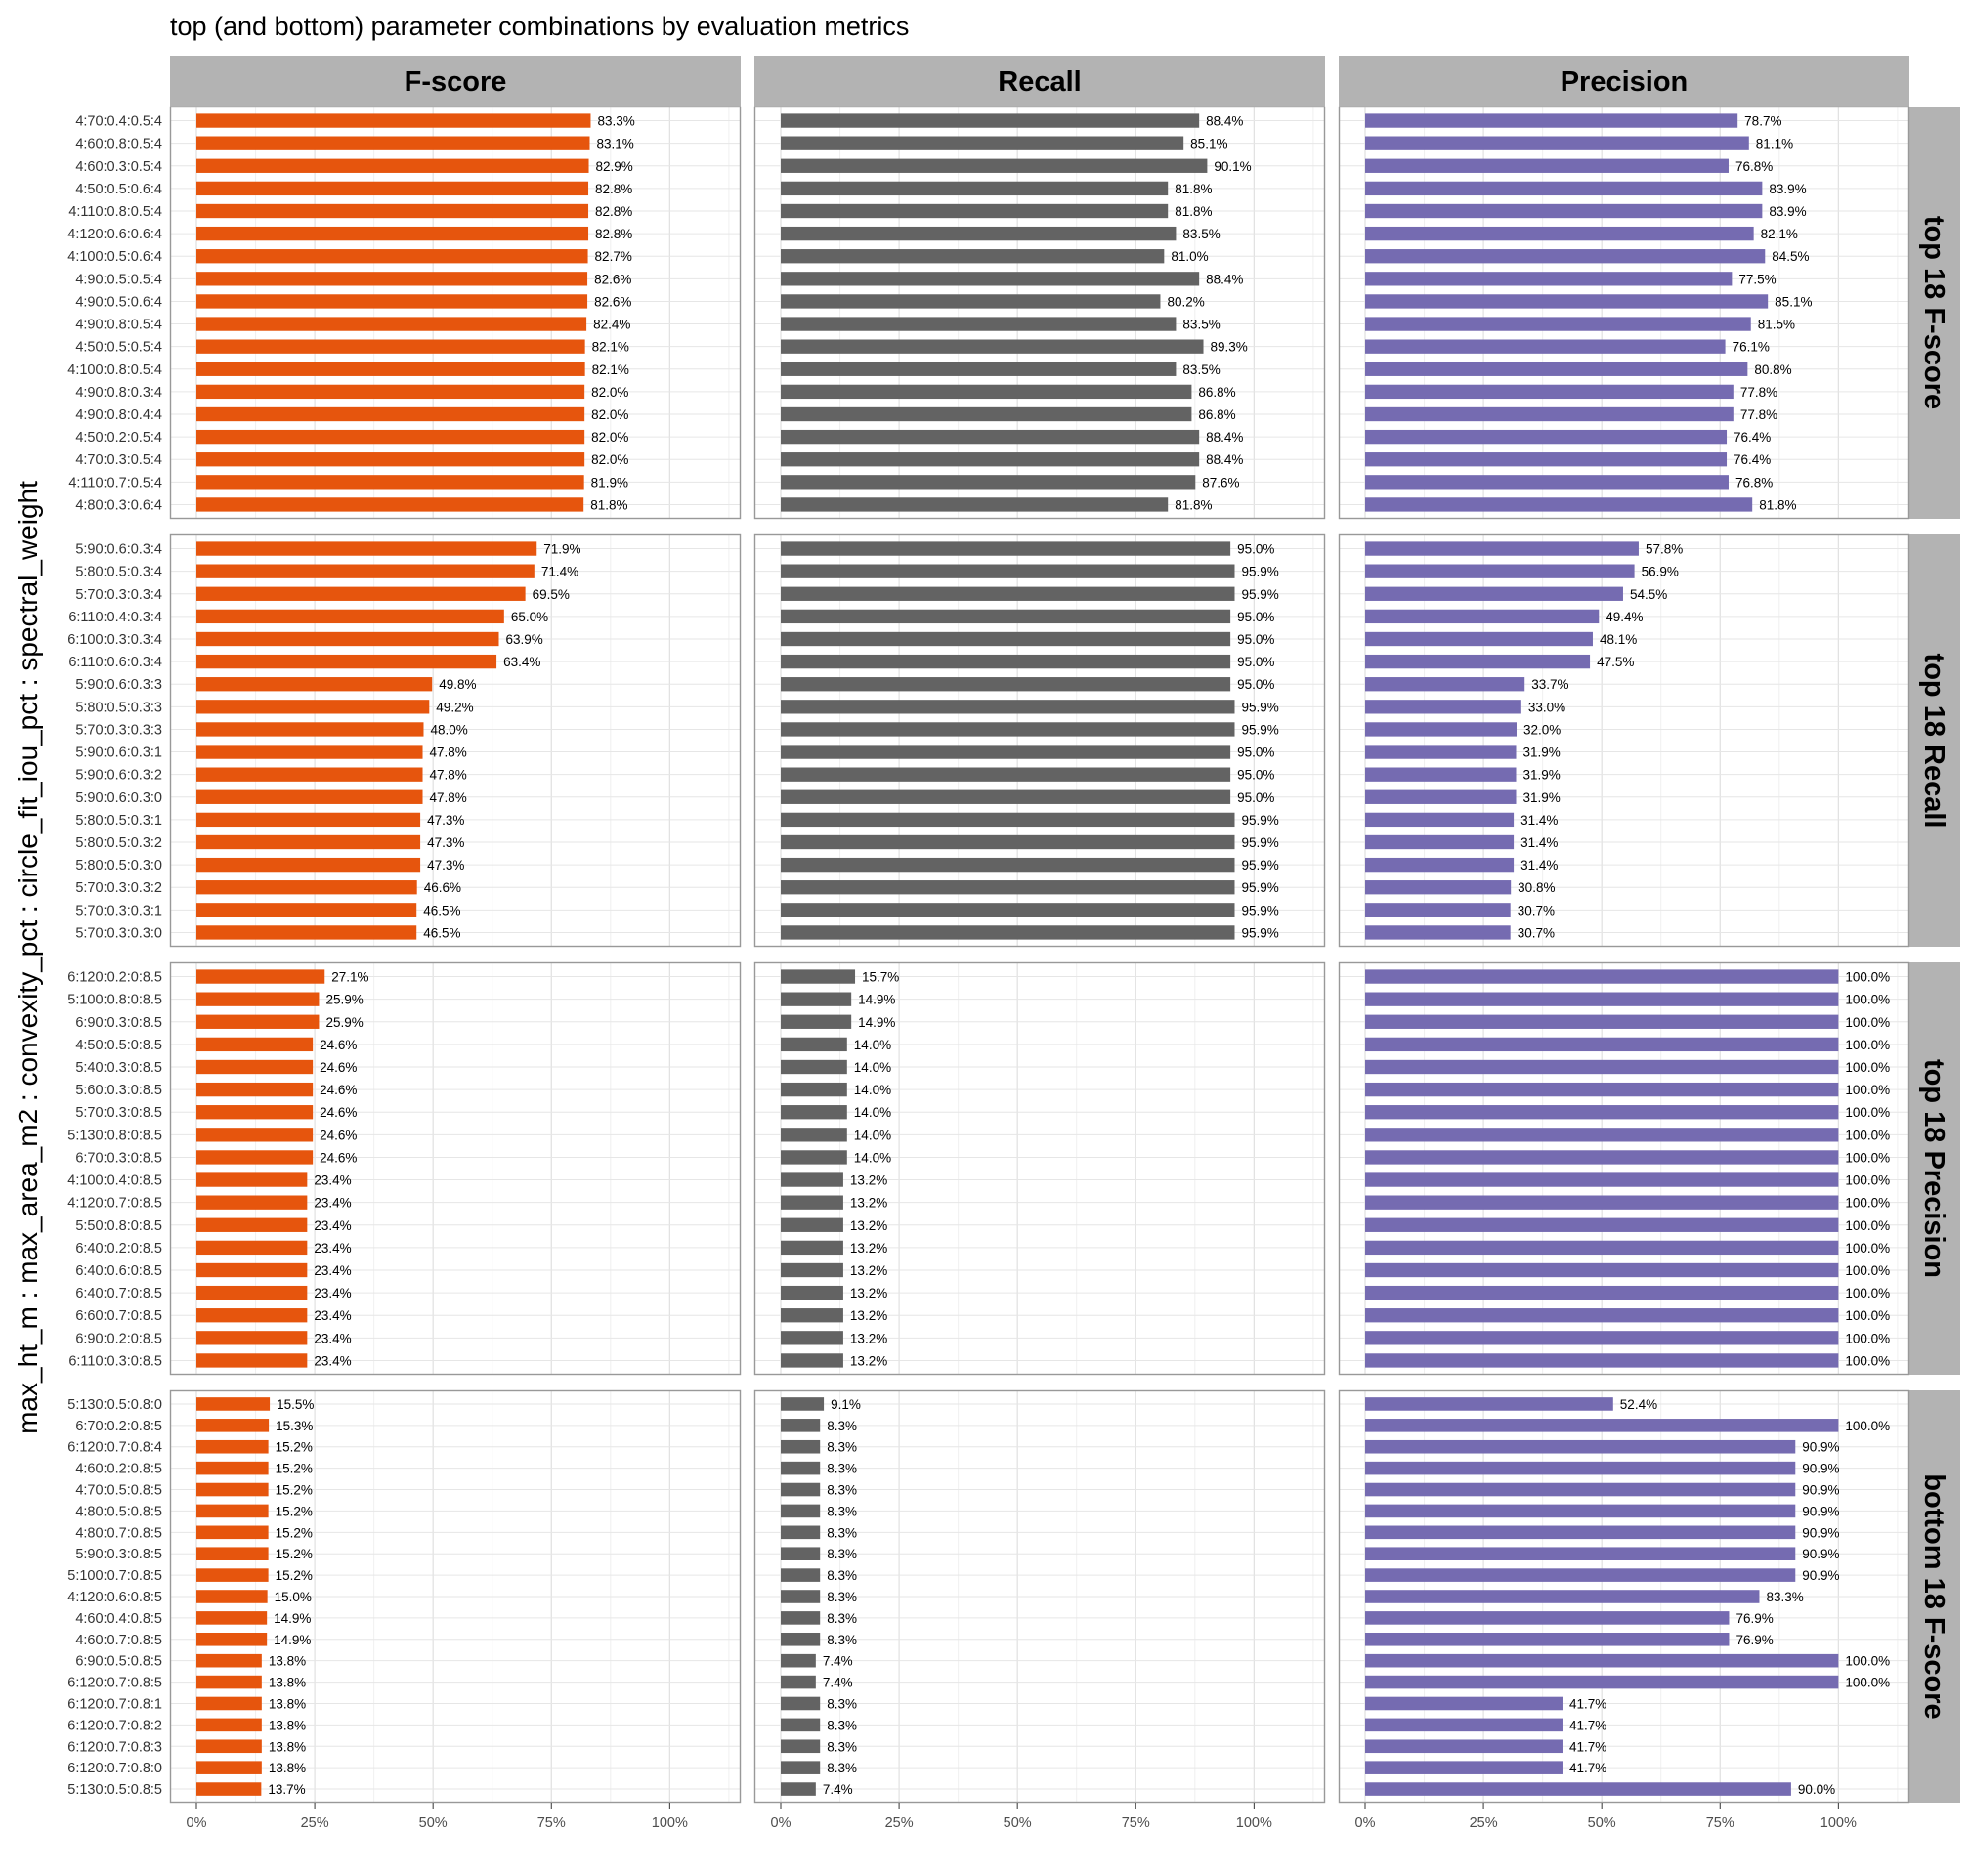  What do you see at coordinates (115, 978) in the screenshot?
I see `y-tick-label: 6:120:0.2:0:8.5` at bounding box center [115, 978].